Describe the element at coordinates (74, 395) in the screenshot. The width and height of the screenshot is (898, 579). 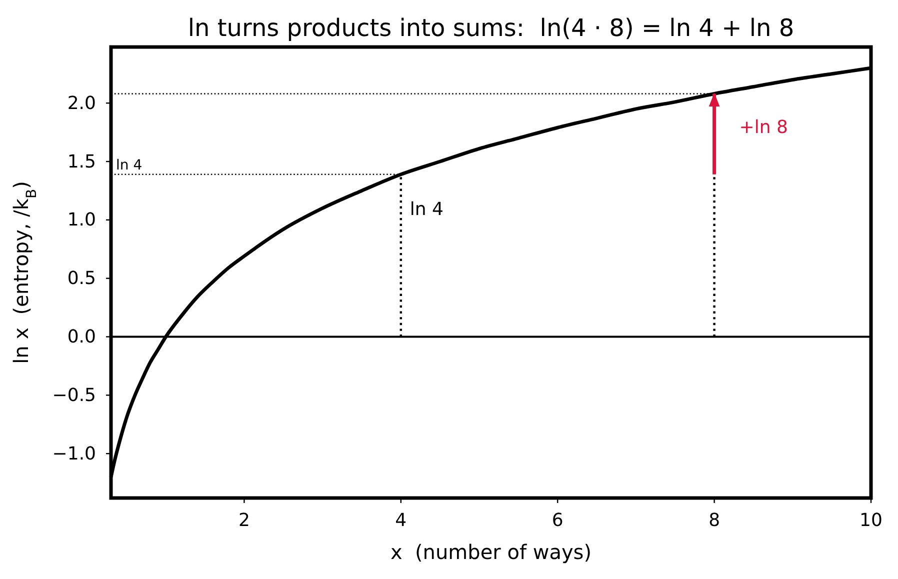
I see `y-tick-label: −0.5` at that location.